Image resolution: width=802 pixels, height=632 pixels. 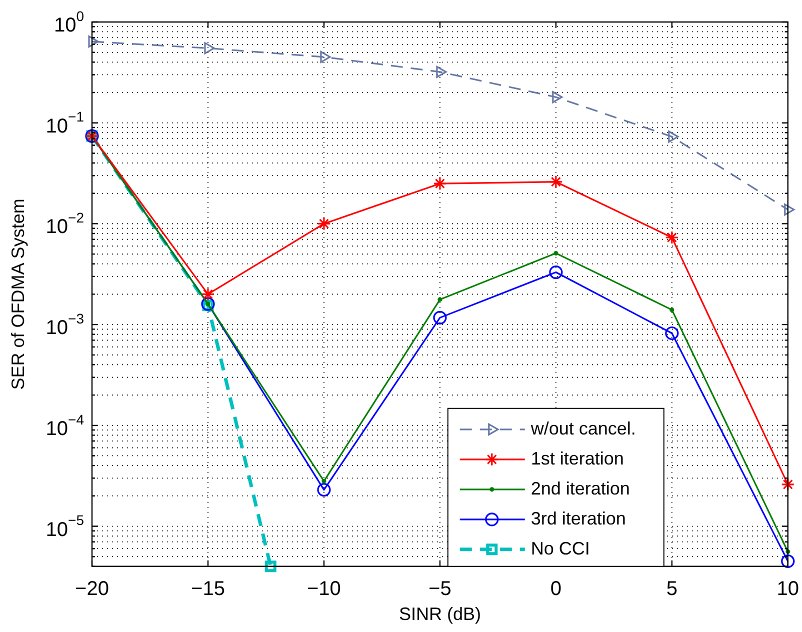 What do you see at coordinates (560, 548) in the screenshot?
I see `legend-label: No CCI` at bounding box center [560, 548].